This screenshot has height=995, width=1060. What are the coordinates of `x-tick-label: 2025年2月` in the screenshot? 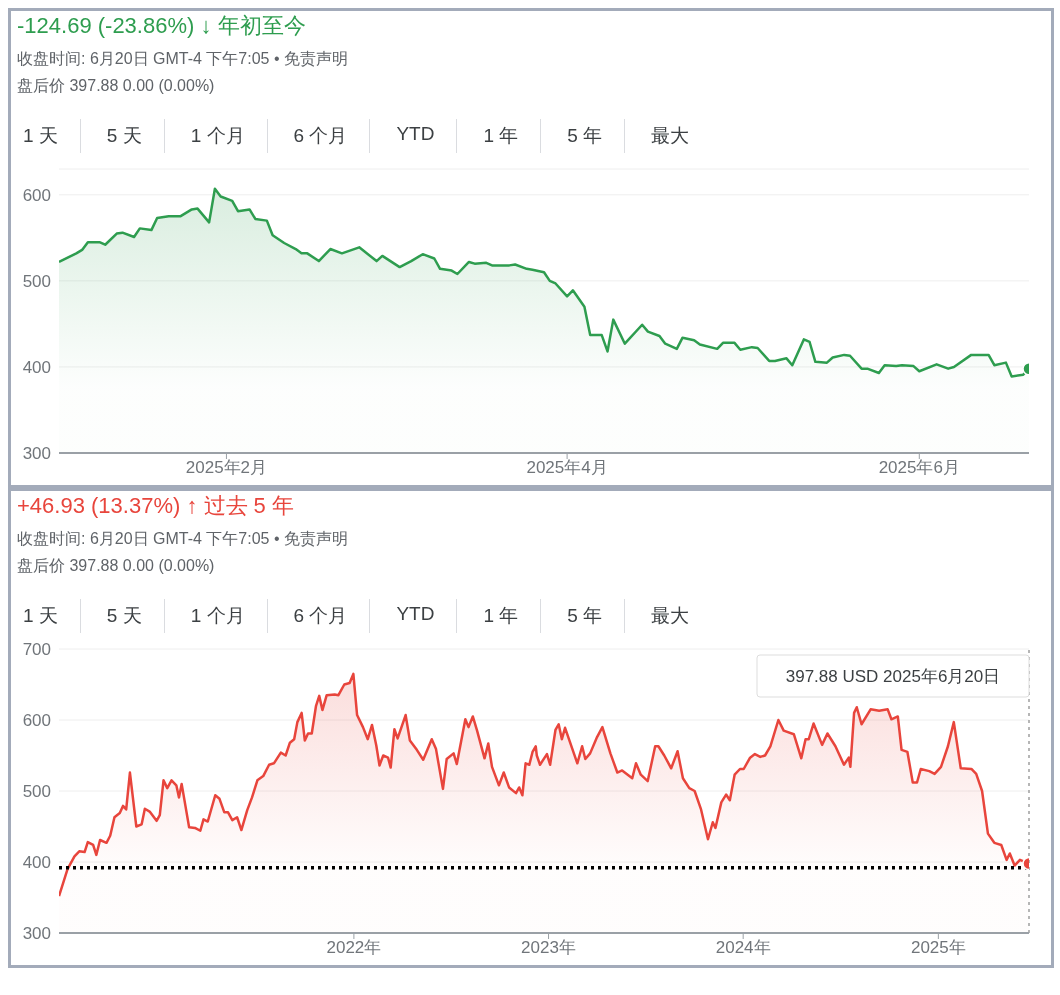 It's located at (226, 468).